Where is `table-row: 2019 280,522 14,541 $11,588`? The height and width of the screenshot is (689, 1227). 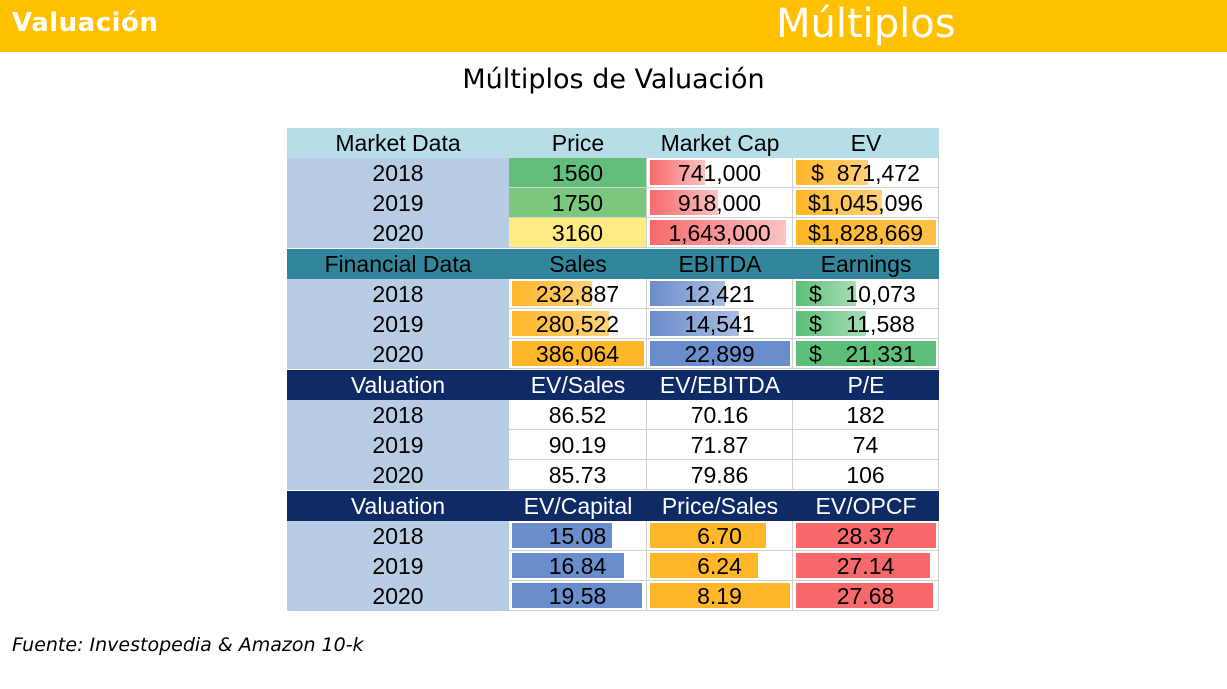
table-row: 2019 280,522 14,541 $11,588 is located at coordinates (613, 324).